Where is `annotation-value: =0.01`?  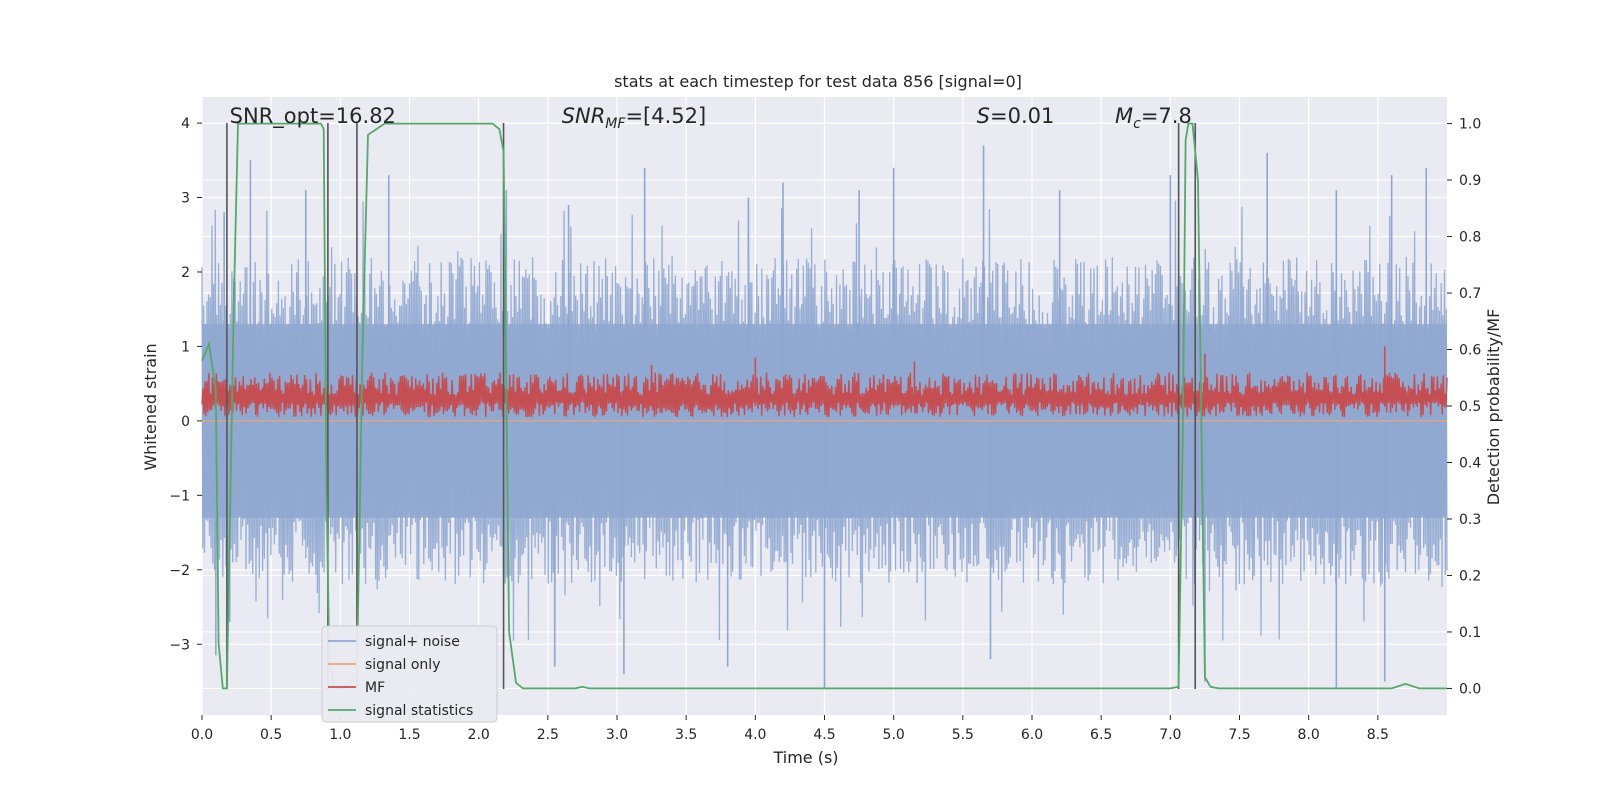
annotation-value: =0.01 is located at coordinates (1022, 116).